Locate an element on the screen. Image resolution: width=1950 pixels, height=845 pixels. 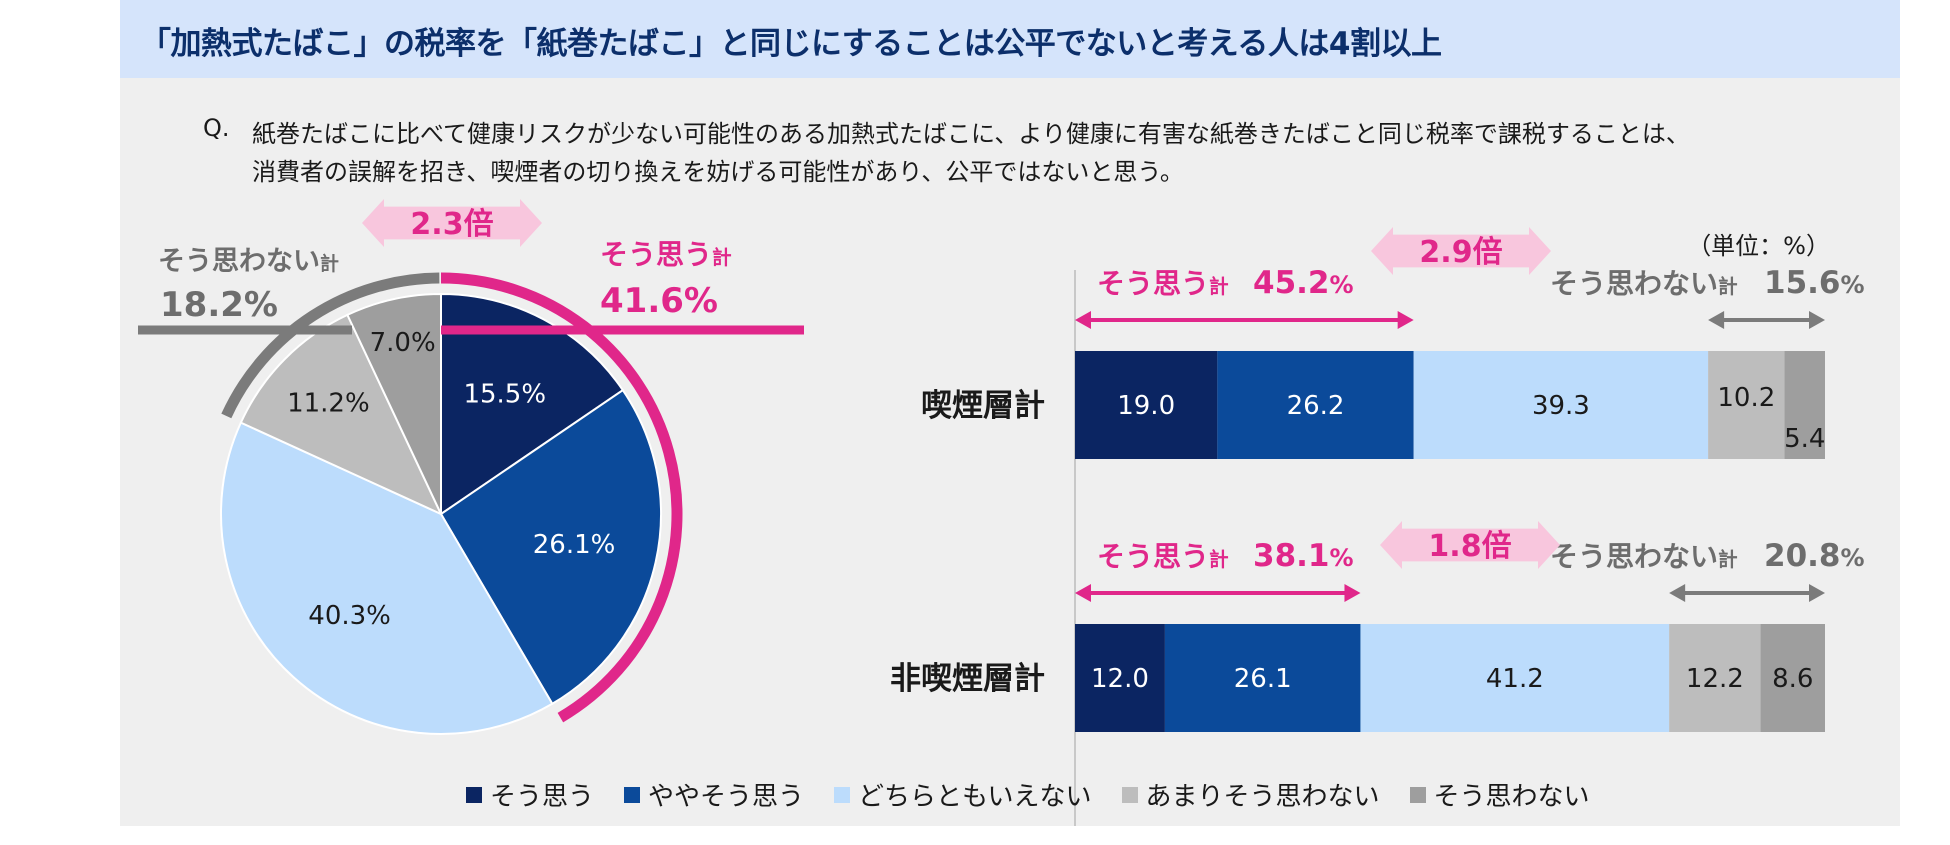
pie-disagree-total-label: そう思わない計 is located at coordinates (248, 261).